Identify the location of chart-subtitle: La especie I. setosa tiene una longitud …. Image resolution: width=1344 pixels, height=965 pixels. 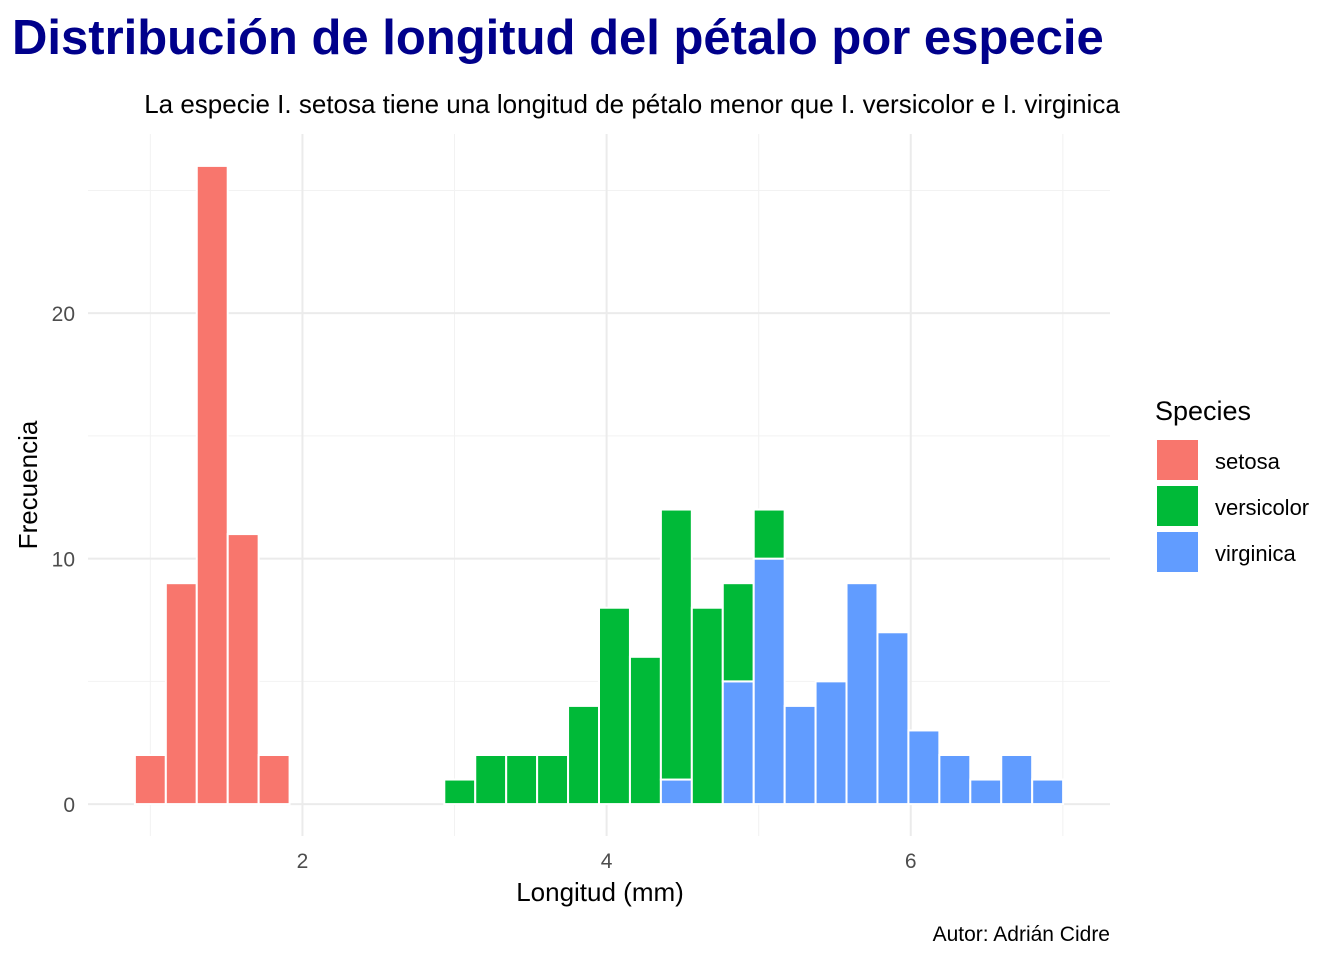
(632, 104).